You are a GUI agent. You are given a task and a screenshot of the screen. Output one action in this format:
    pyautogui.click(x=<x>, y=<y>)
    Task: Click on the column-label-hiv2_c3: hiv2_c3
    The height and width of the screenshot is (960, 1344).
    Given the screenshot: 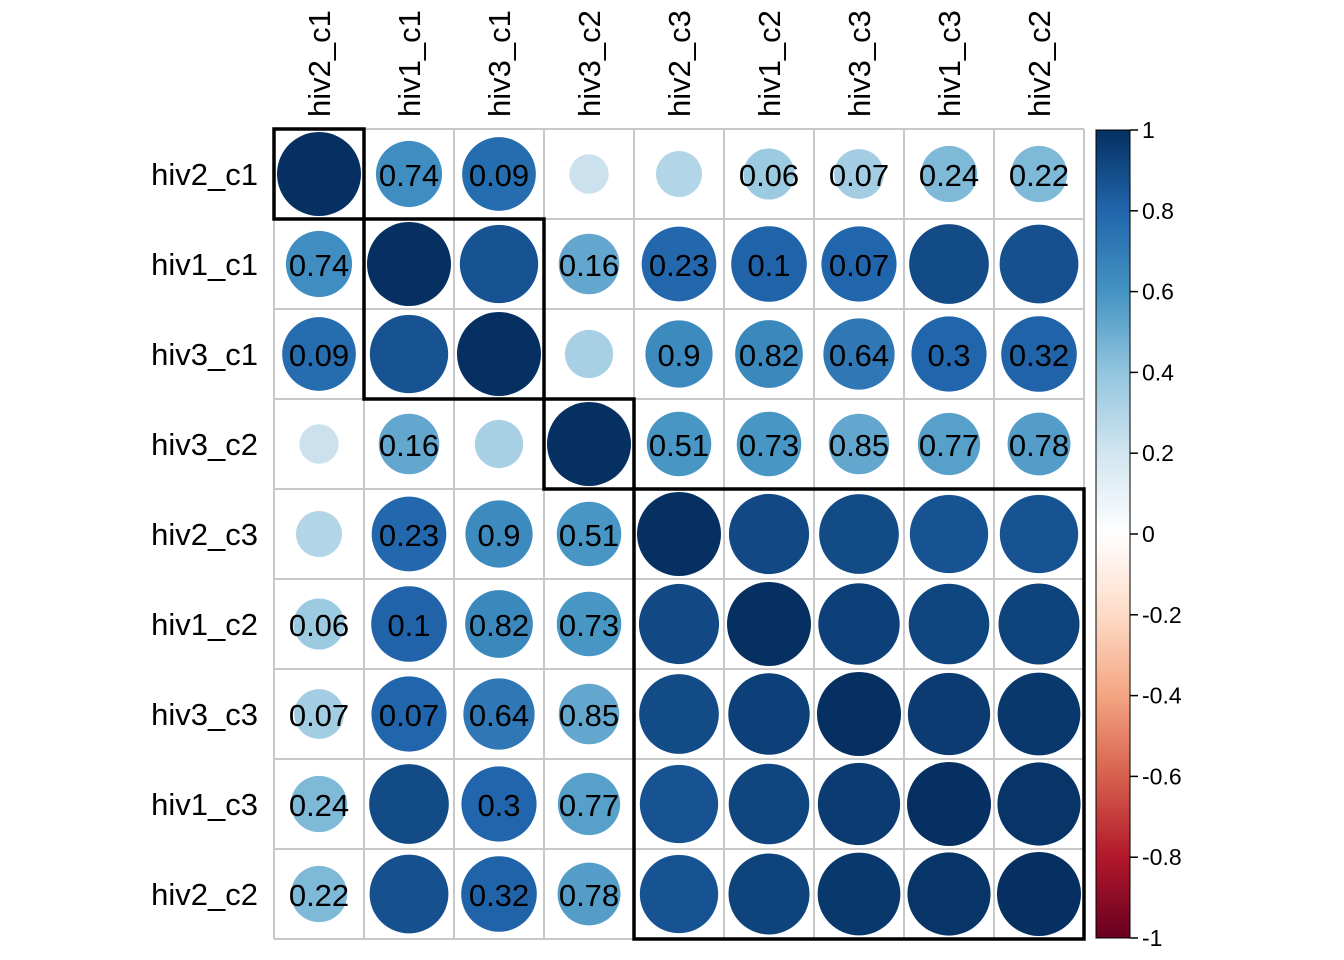 What is the action you would take?
    pyautogui.click(x=679, y=63)
    